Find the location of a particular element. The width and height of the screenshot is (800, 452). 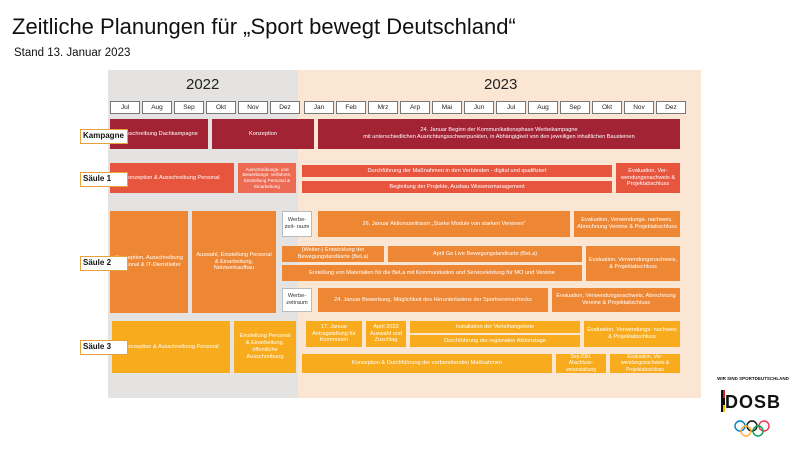

box-s2-werbezeitraum: Werbe- zeit- raum is located at coordinates (297, 224).